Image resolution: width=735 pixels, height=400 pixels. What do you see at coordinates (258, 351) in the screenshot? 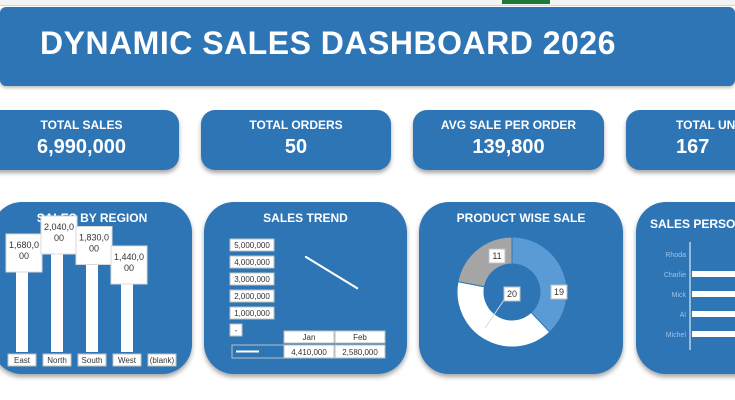
I see `trend-table-legend-cell` at bounding box center [258, 351].